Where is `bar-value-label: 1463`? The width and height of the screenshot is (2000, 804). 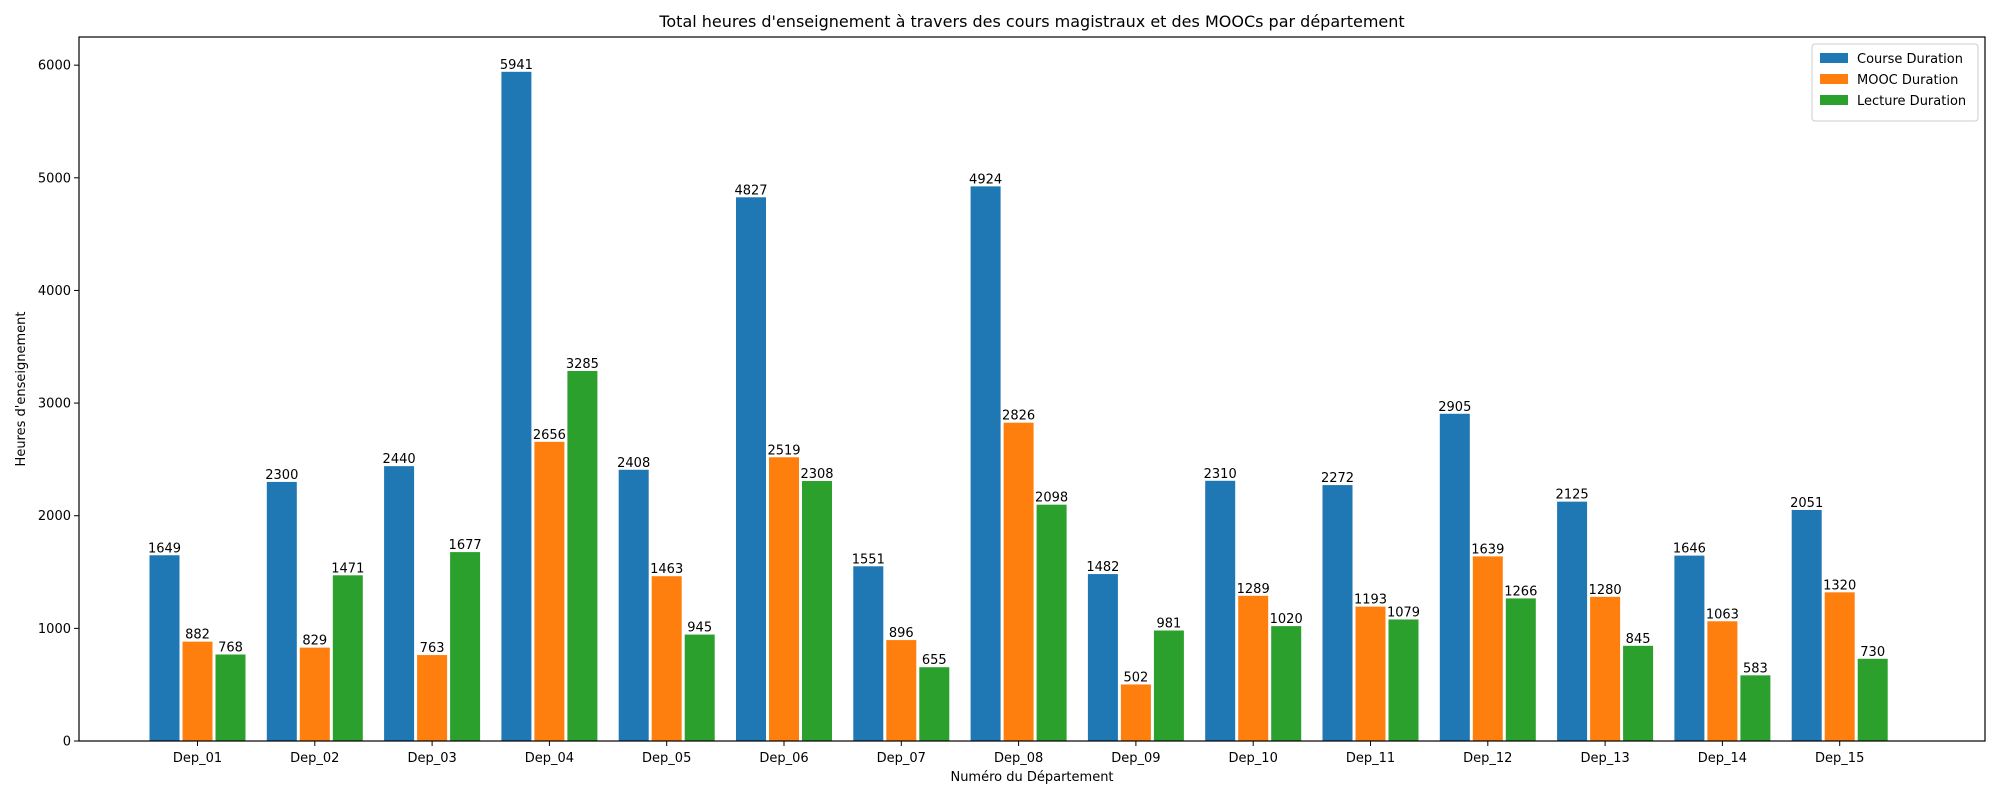 bar-value-label: 1463 is located at coordinates (666, 569).